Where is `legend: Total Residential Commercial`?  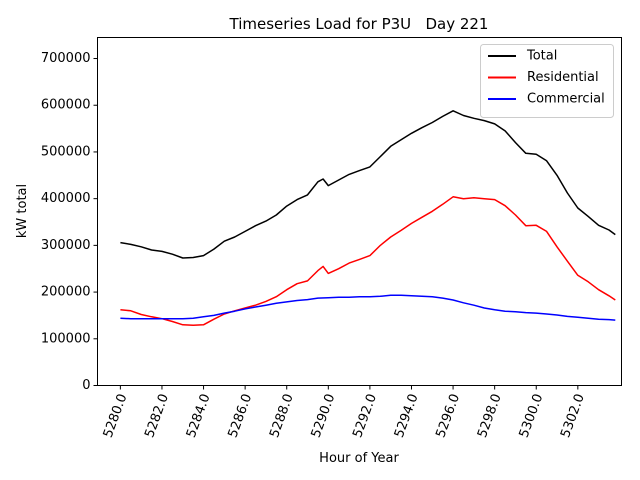 legend: Total Residential Commercial is located at coordinates (547, 81).